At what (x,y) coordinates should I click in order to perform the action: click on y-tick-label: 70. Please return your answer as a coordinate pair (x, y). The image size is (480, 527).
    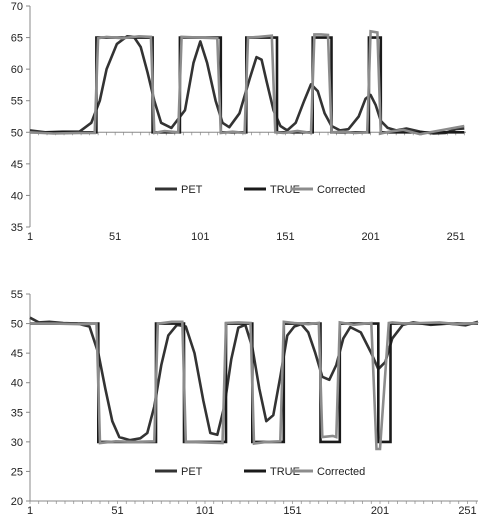
    Looking at the image, I should click on (17, 7).